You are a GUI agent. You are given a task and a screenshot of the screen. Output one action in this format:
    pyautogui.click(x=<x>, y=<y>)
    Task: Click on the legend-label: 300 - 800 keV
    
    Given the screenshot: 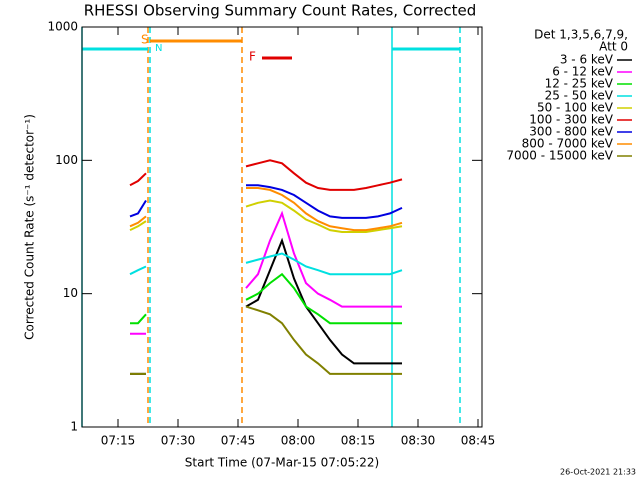 What is the action you would take?
    pyautogui.click(x=571, y=132)
    